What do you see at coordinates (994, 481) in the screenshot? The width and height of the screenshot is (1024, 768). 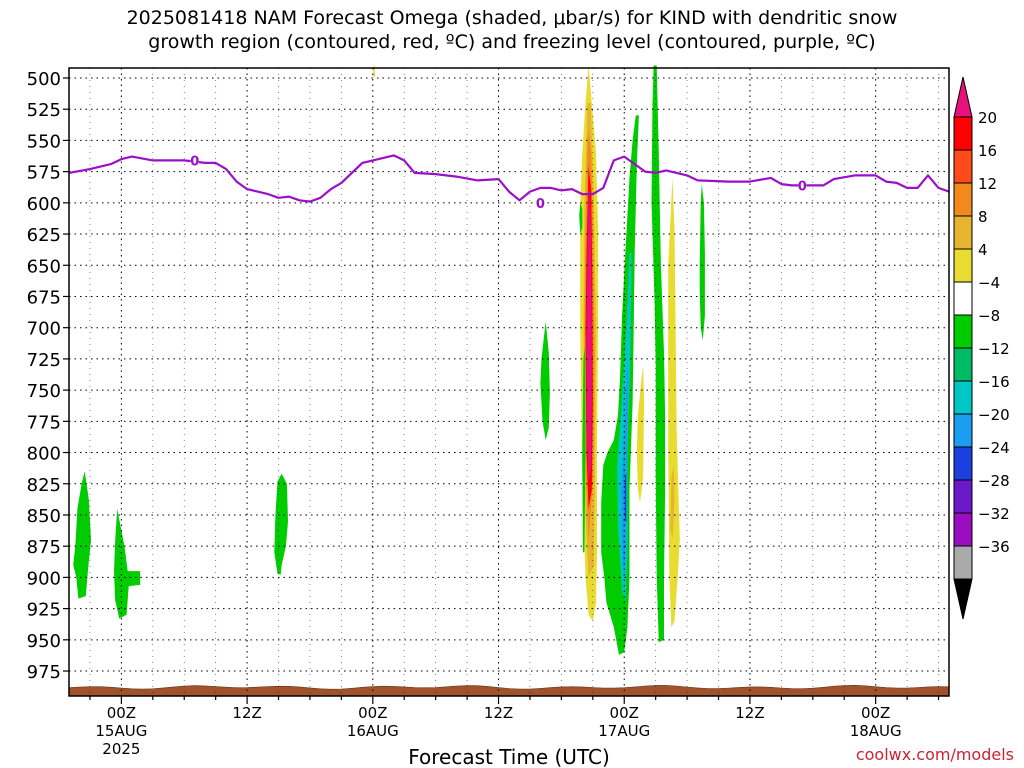 I see `colorbar-label-11: −28` at bounding box center [994, 481].